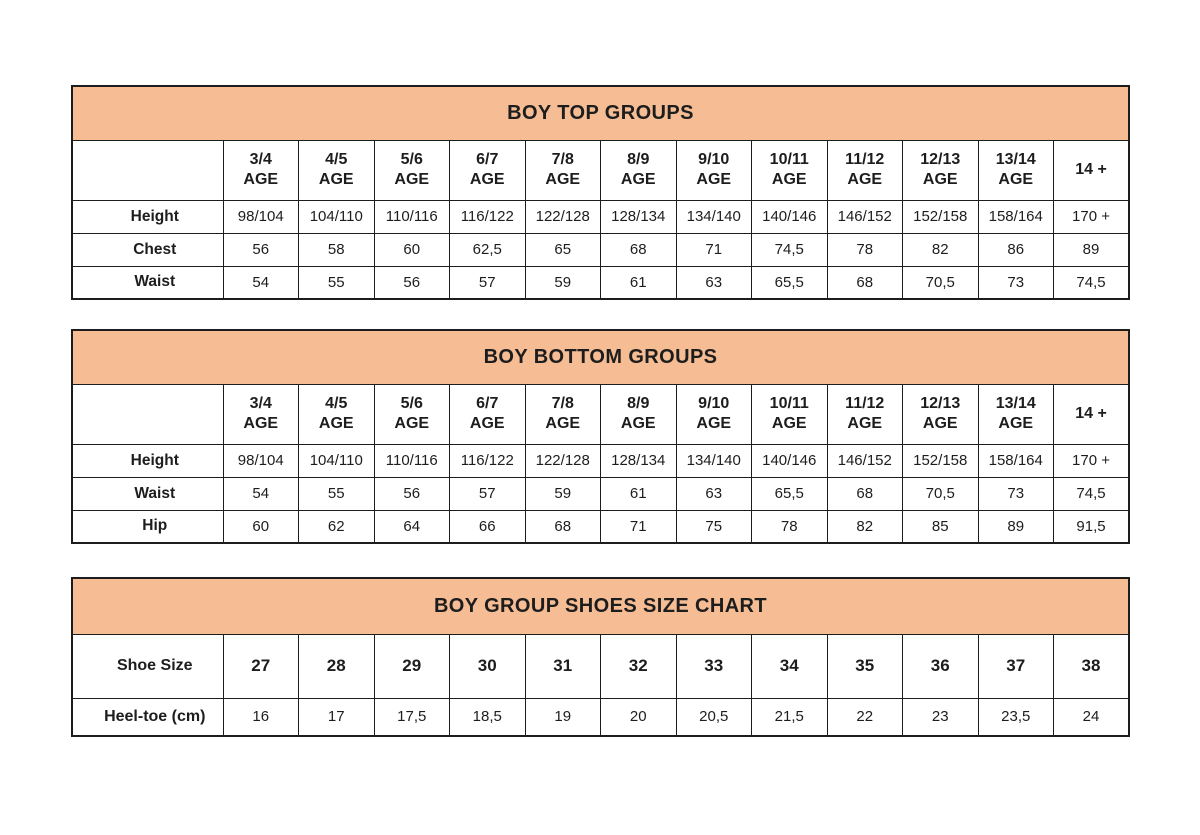  I want to click on shoe-size-cell: 38, so click(1091, 666).